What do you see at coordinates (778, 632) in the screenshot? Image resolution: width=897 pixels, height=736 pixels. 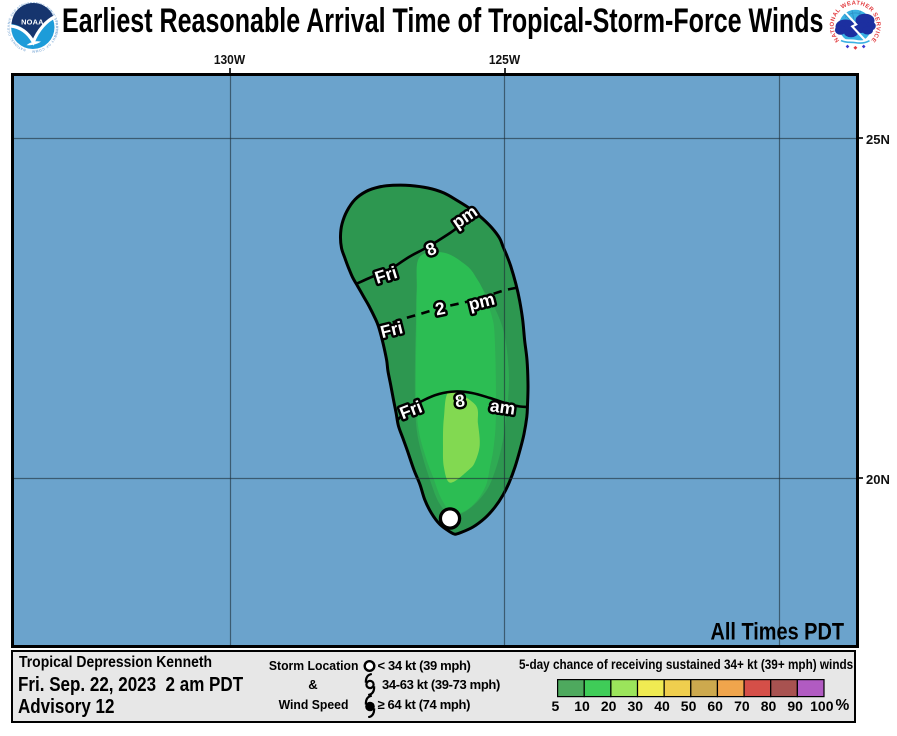 I see `svg-text: All Times PDT` at bounding box center [778, 632].